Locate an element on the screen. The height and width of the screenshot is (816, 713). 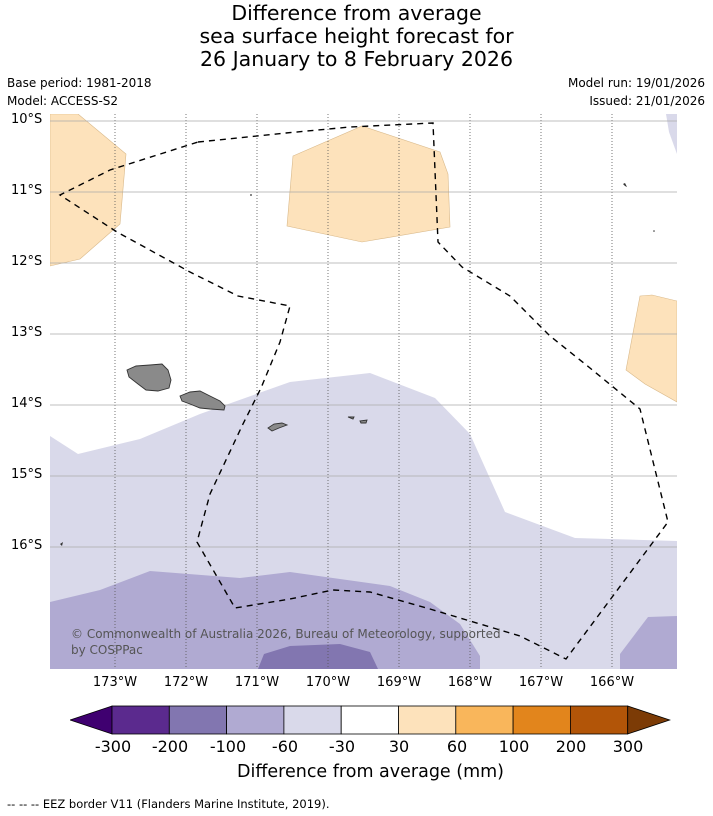
colorbar-tick-label: -200 is located at coordinates (170, 746).